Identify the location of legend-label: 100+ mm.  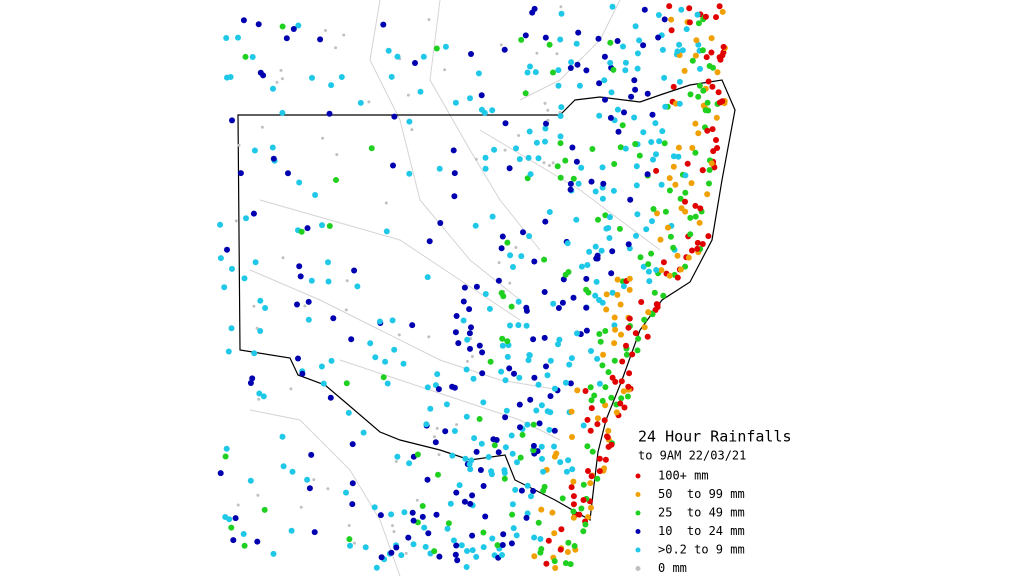
(683, 476).